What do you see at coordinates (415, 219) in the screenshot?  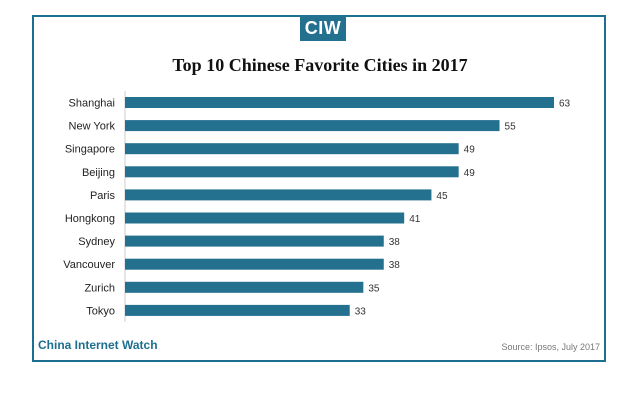 I see `value-label: 41` at bounding box center [415, 219].